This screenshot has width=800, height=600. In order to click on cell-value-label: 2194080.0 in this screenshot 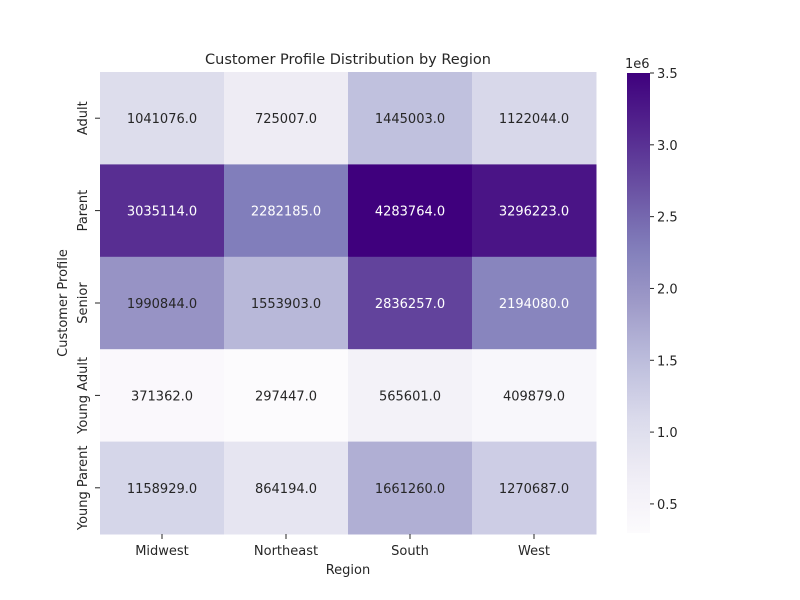, I will do `click(534, 304)`.